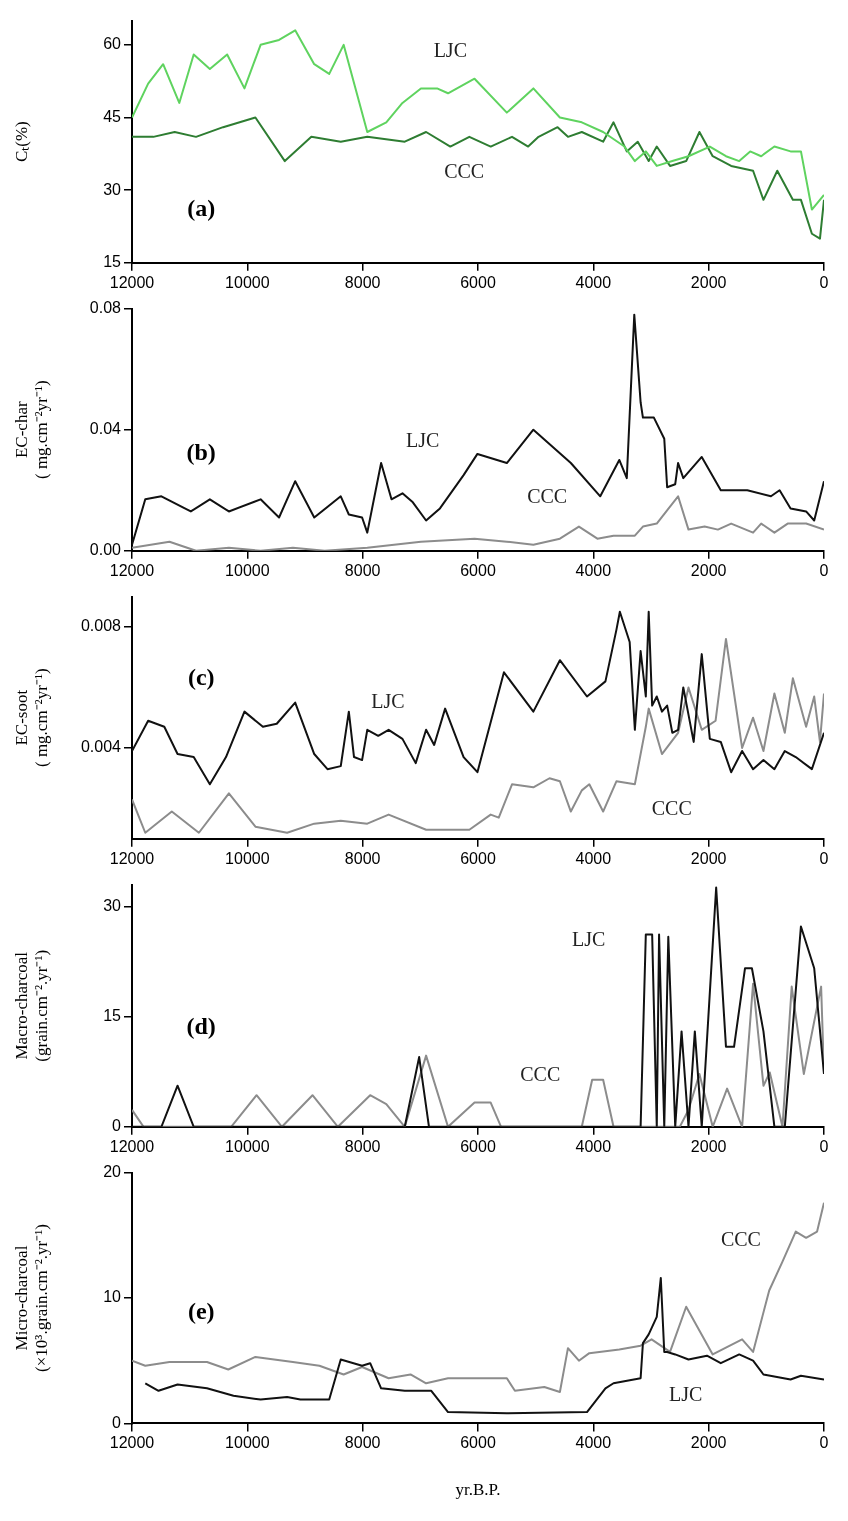 The width and height of the screenshot is (848, 1521). I want to click on y-tick-label: 0.008, so click(101, 626).